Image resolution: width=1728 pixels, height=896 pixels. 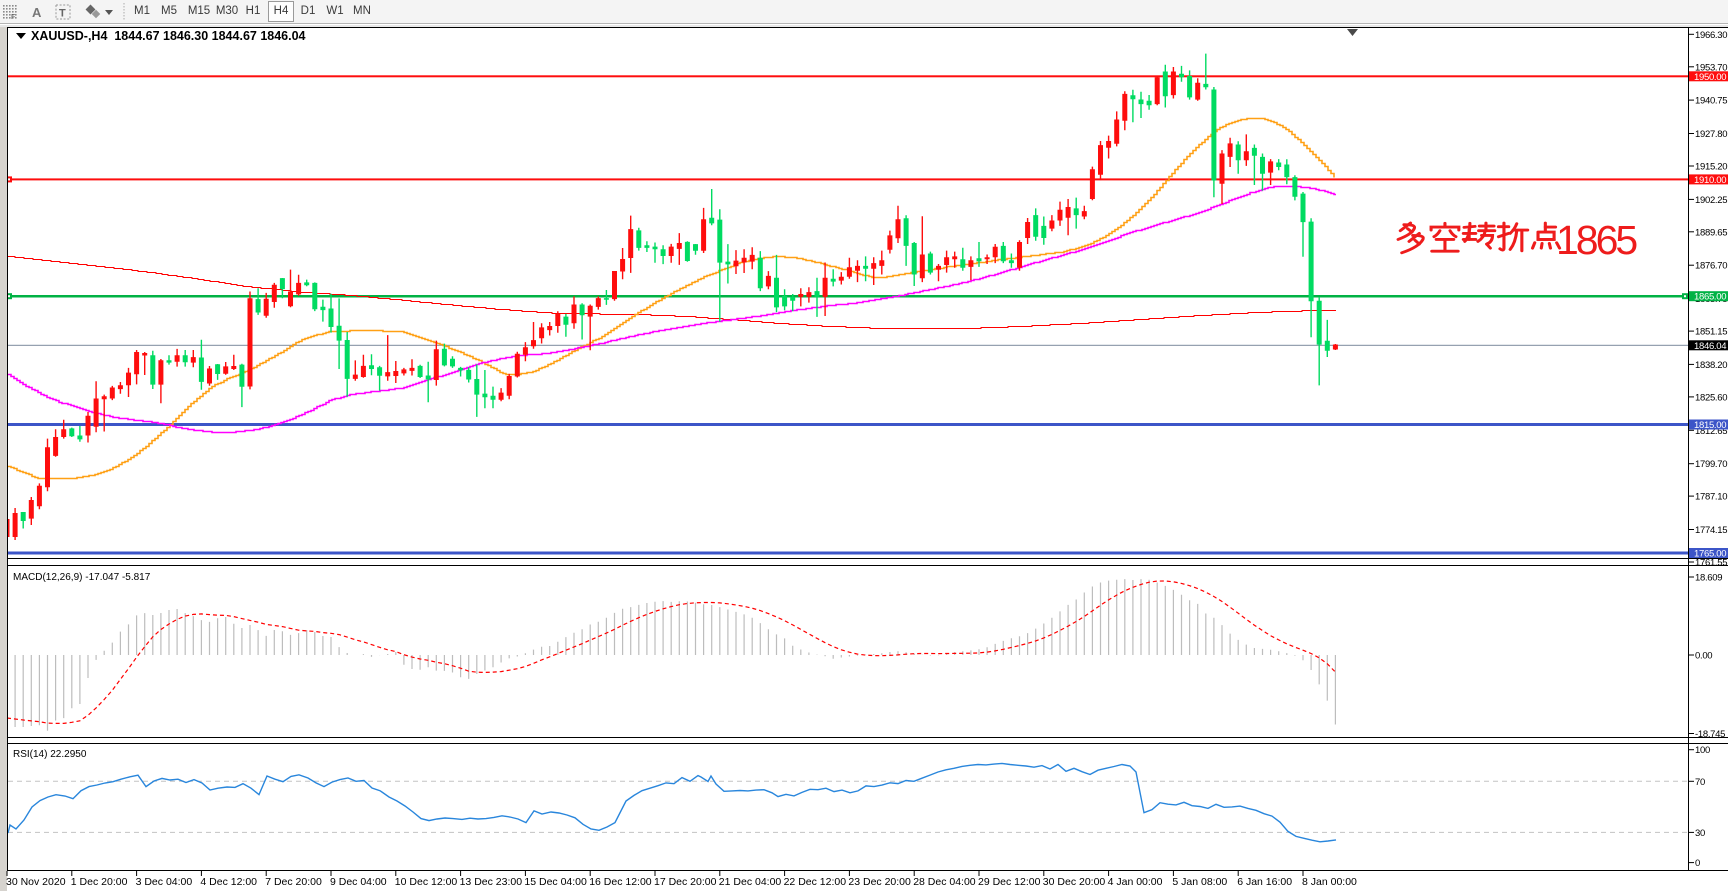 What do you see at coordinates (1135, 882) in the screenshot?
I see `svg-text: 4 Jan 00:00` at bounding box center [1135, 882].